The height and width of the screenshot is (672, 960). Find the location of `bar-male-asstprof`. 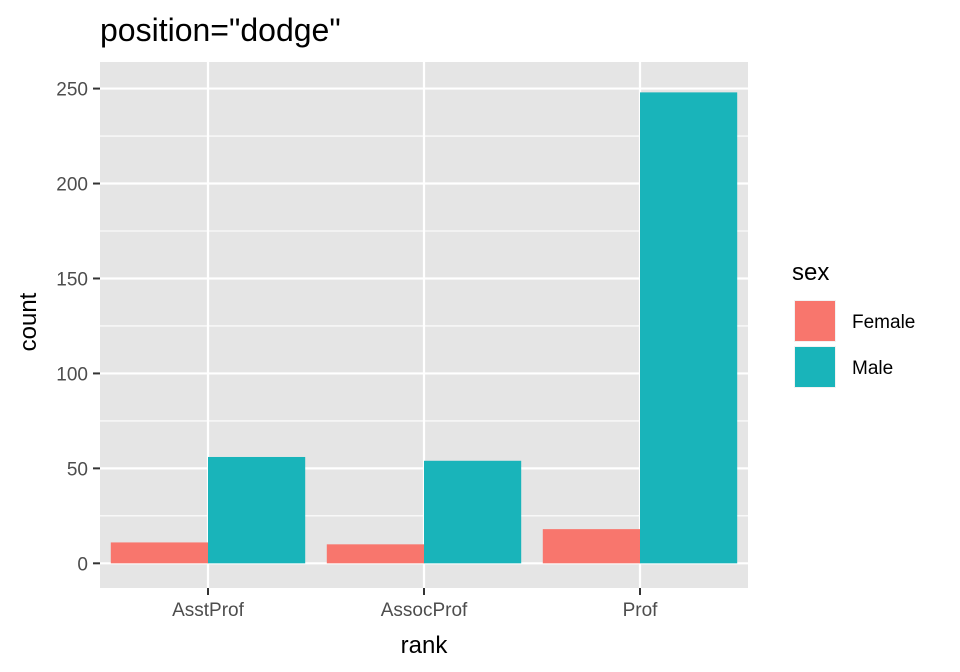

bar-male-asstprof is located at coordinates (257, 510).